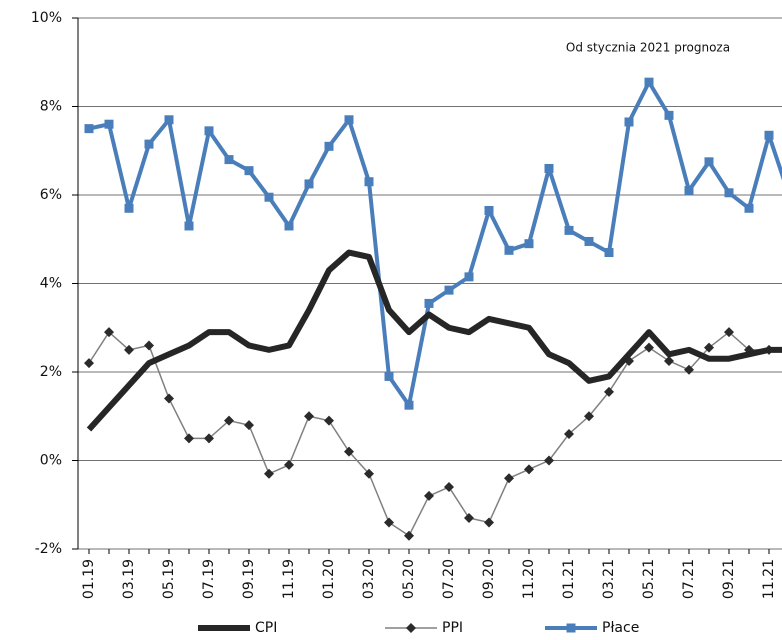  I want to click on x-tick-label: 01.19, so click(89, 579).